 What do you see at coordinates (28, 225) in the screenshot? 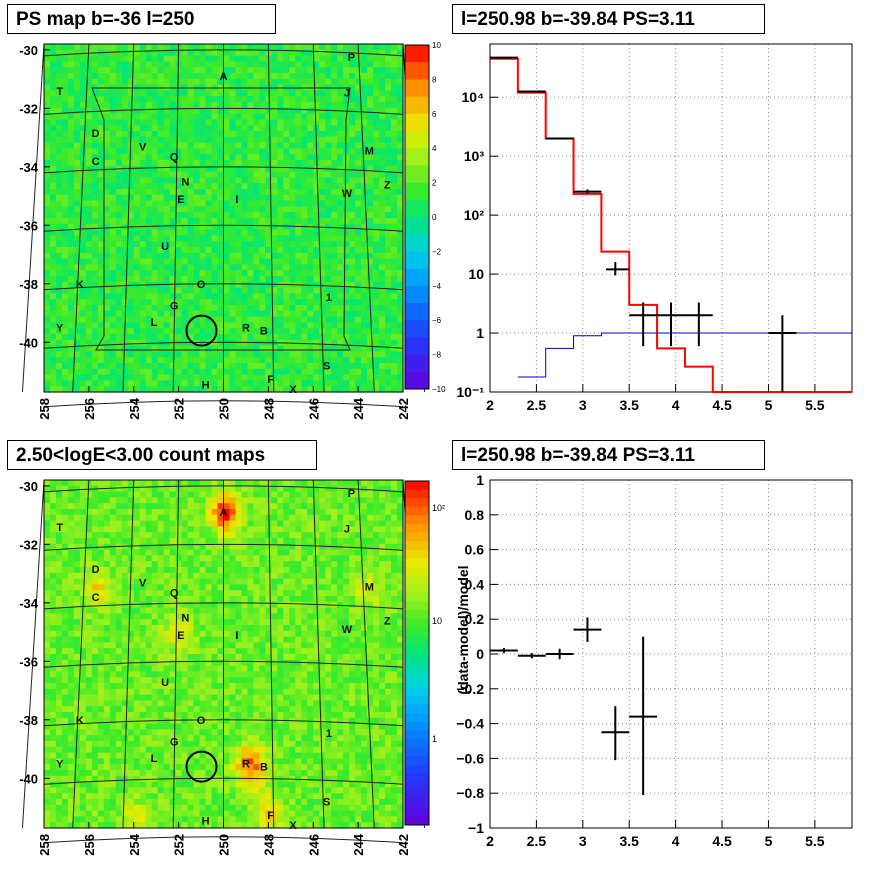
I see `y-tick-label: -36` at bounding box center [28, 225].